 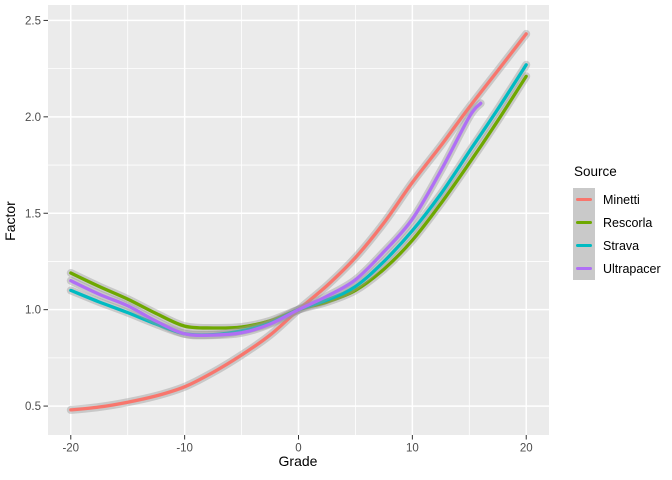 What do you see at coordinates (298, 461) in the screenshot?
I see `x-axis-title: Grade` at bounding box center [298, 461].